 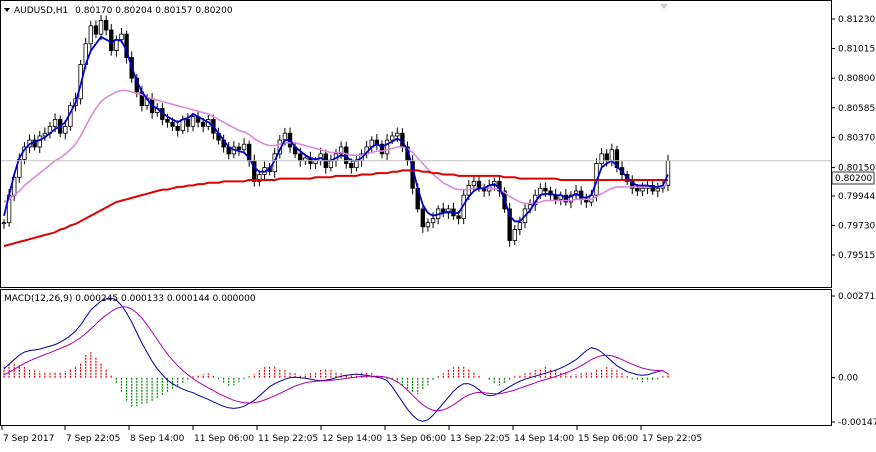 I want to click on time-tick-label: 15 Sep 06:00, so click(x=608, y=439).